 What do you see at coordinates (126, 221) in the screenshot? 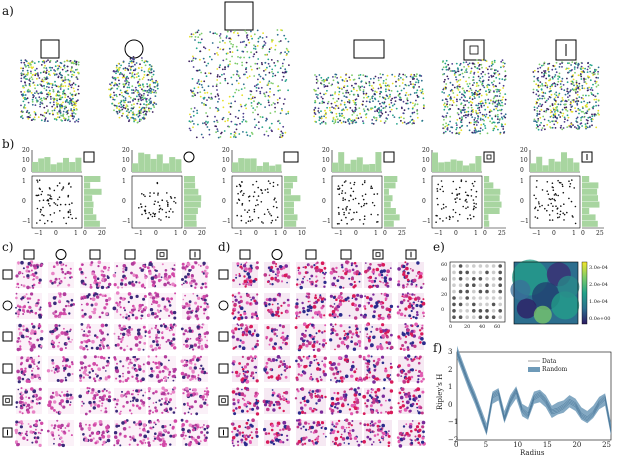
I see `b-yscat-tick-1-2: −1` at bounding box center [126, 221].